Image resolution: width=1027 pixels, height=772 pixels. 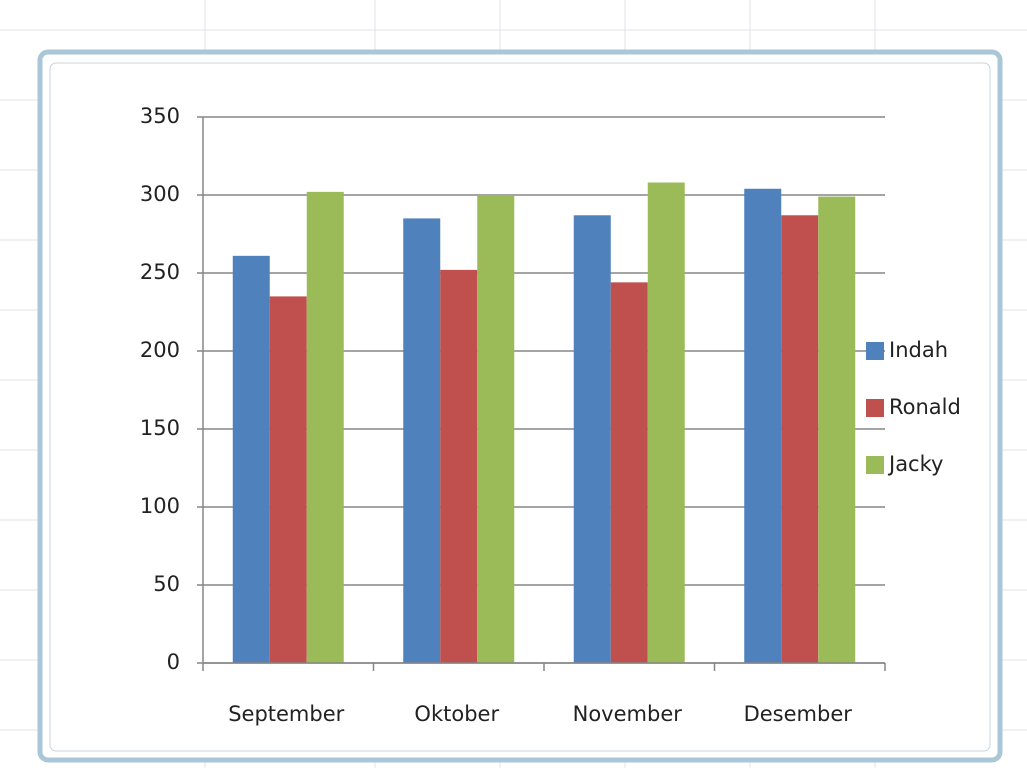 What do you see at coordinates (173, 662) in the screenshot?
I see `y-tick-label: 0` at bounding box center [173, 662].